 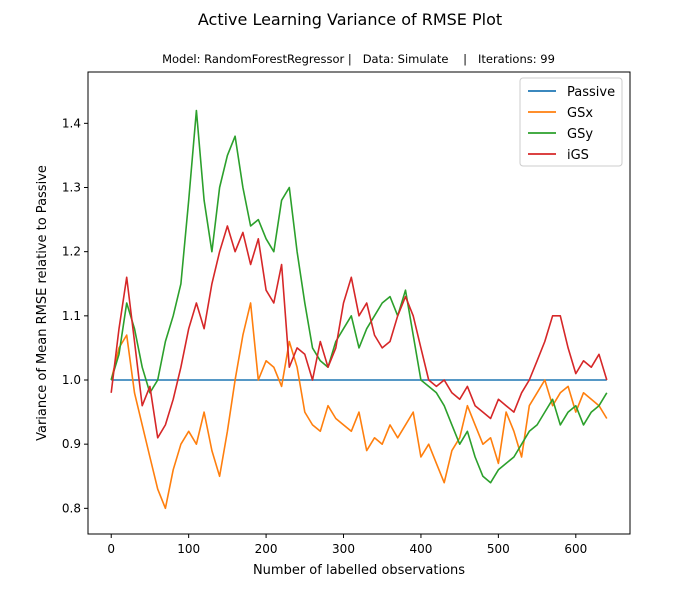 I want to click on y-tick-label: 1.1, so click(x=71, y=316).